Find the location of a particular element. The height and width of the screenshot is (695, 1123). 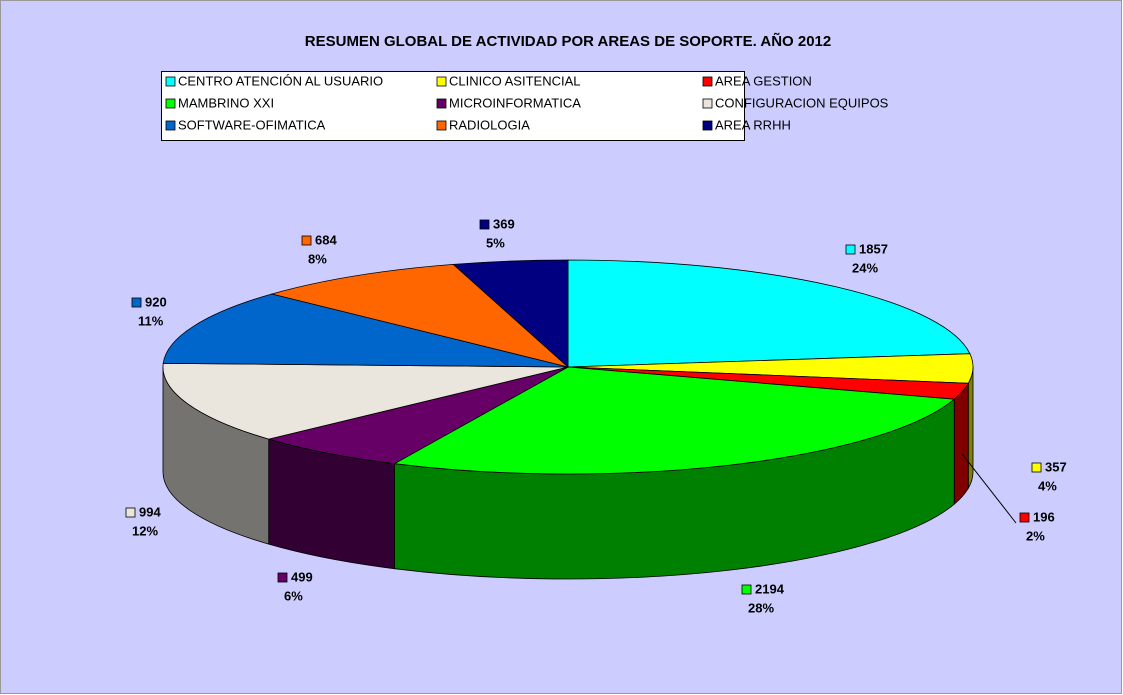

legend-label: CENTRO ATENCIÓN AL USUARIO is located at coordinates (280, 80).